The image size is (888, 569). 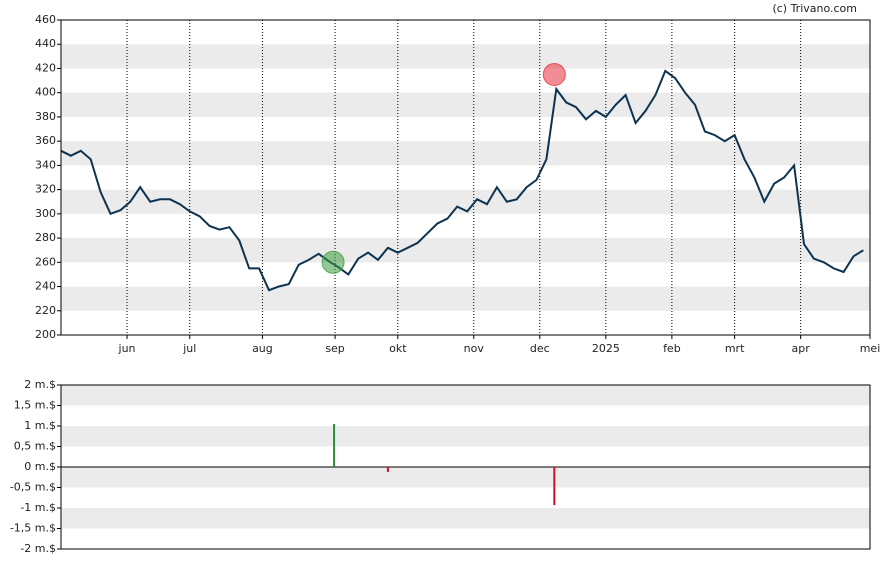 What do you see at coordinates (870, 348) in the screenshot?
I see `x-tick-label: mei` at bounding box center [870, 348].